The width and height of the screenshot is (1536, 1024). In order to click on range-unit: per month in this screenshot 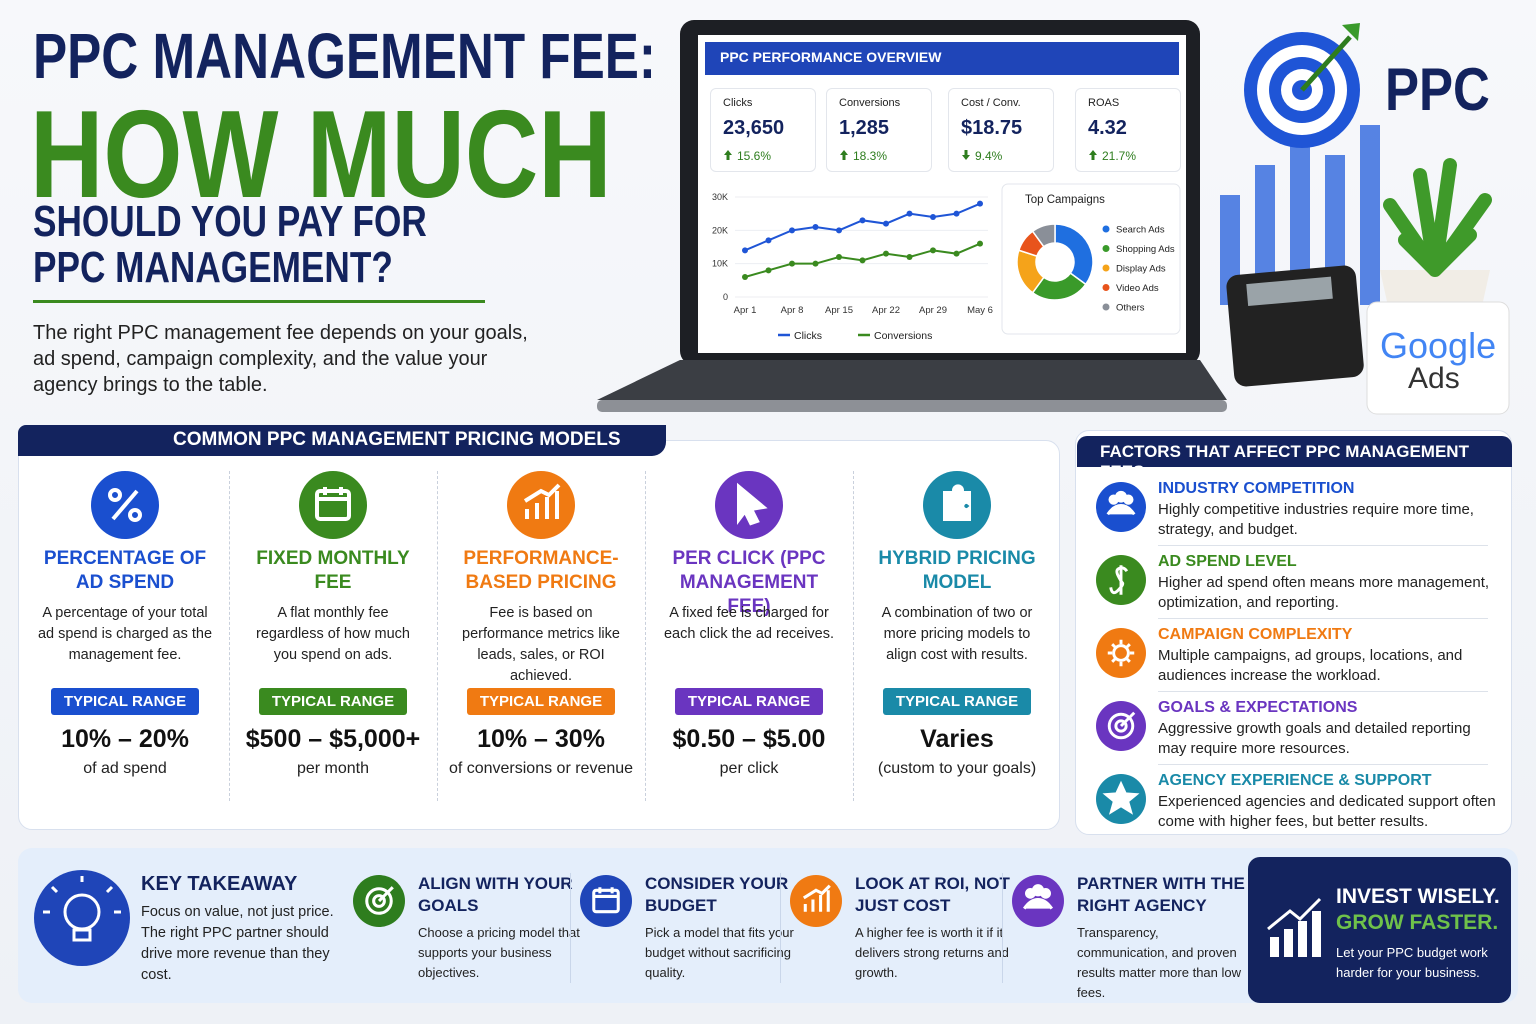, I will do `click(333, 768)`.